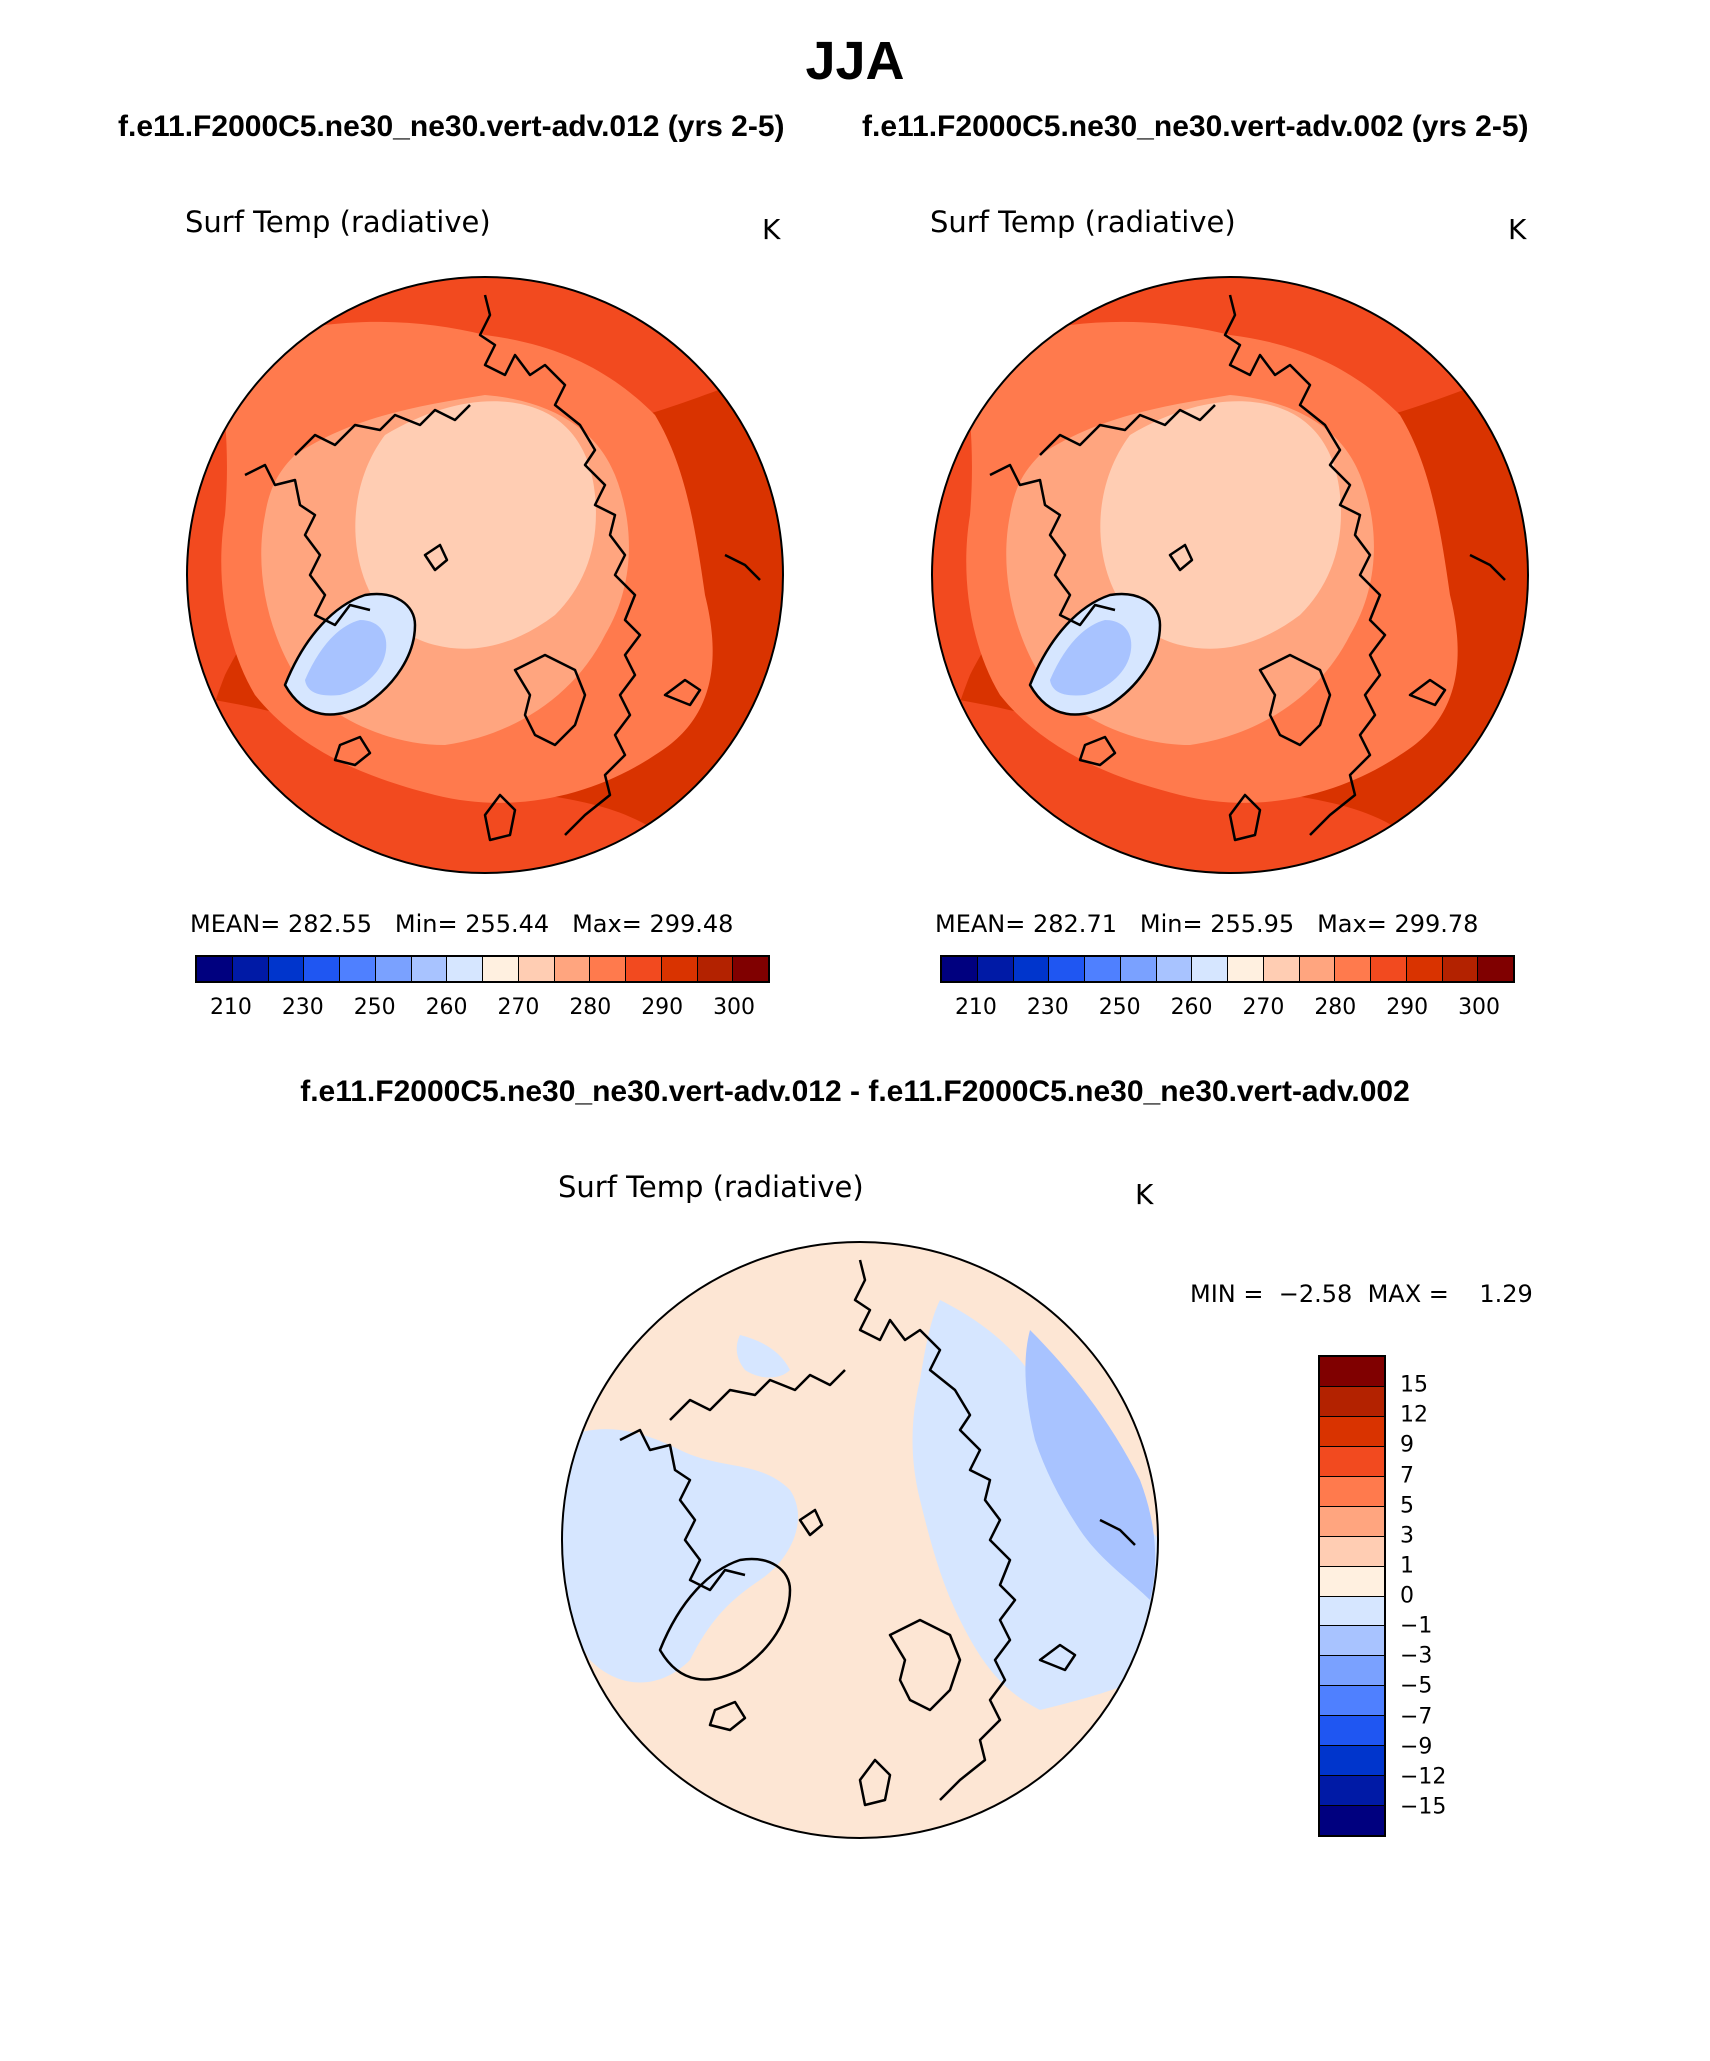 This screenshot has height=2061, width=1710. I want to click on diff-min-label: MIN =, so click(1227, 1294).